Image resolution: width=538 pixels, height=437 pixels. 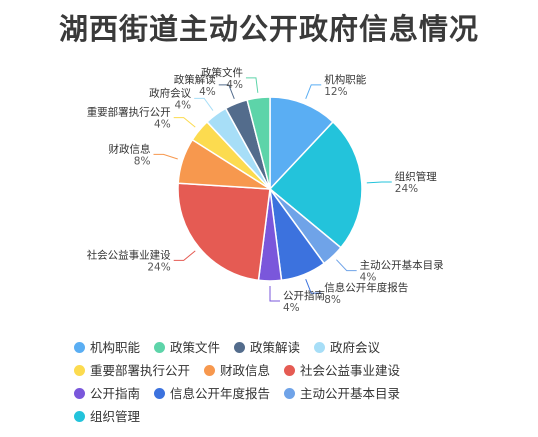 I want to click on legend-row: 公开指南 信息公开年度报告 主动公开基本目录, so click(x=294, y=392).